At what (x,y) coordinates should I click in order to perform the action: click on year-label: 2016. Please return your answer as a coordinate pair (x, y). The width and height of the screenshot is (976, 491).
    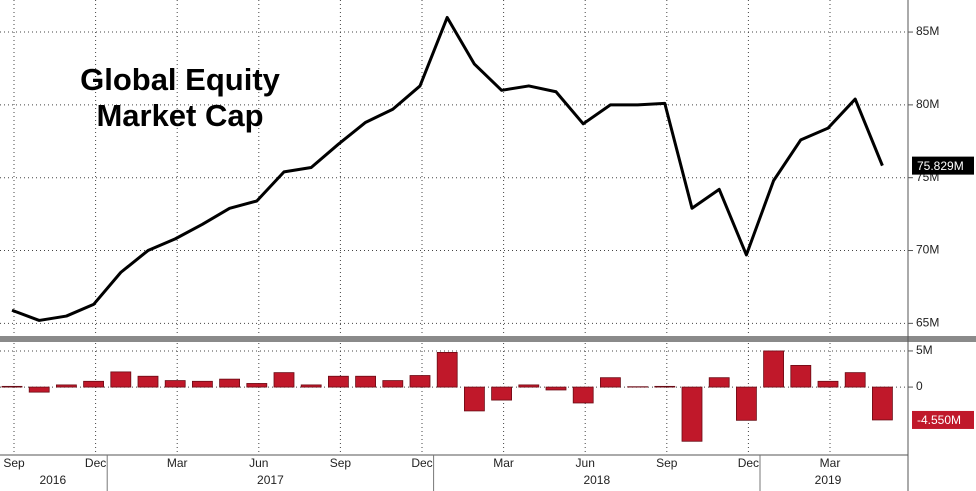
    Looking at the image, I should click on (52, 480).